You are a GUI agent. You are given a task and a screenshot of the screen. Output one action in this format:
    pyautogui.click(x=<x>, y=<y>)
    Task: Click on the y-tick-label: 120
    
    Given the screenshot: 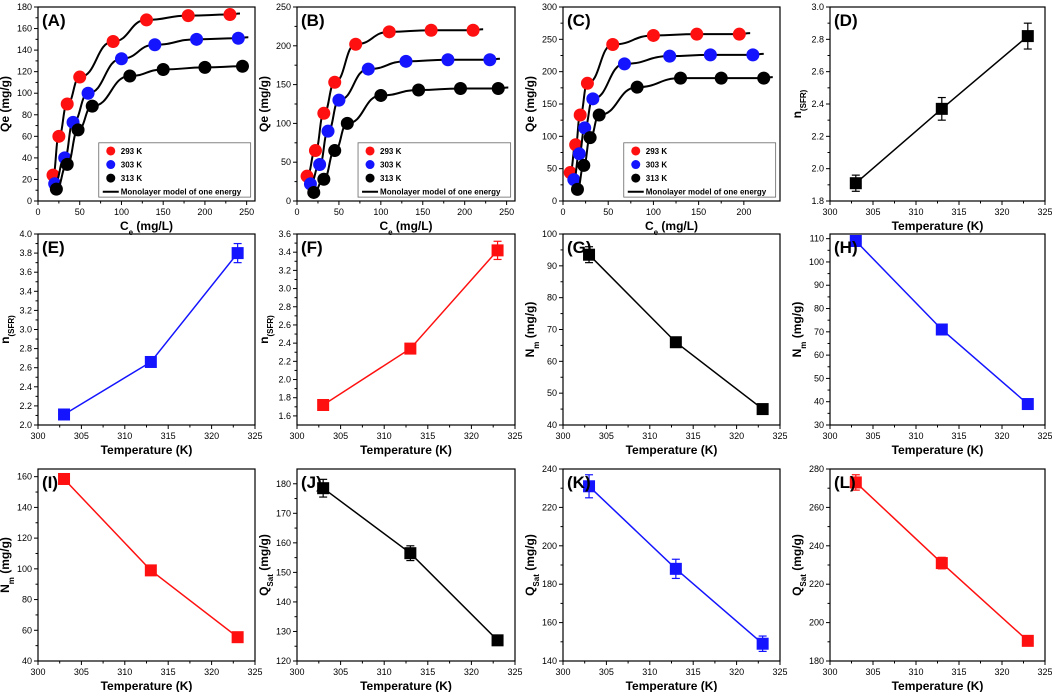 What is the action you would take?
    pyautogui.click(x=24, y=72)
    